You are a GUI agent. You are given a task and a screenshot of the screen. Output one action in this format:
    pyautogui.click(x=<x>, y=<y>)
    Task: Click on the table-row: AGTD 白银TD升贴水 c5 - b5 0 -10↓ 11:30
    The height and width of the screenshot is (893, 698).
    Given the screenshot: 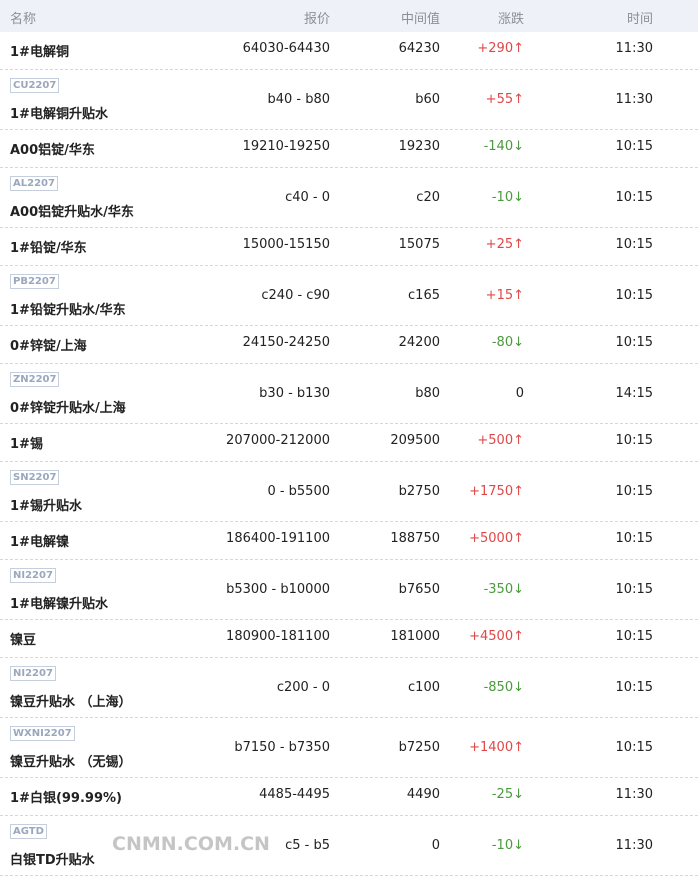 What is the action you would take?
    pyautogui.click(x=349, y=846)
    